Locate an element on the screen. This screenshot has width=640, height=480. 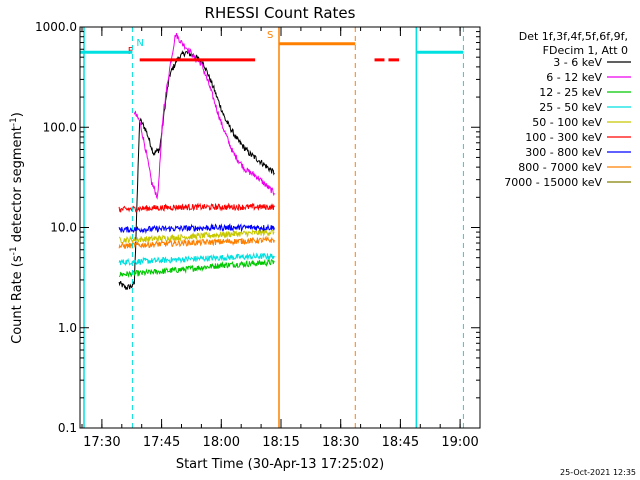
series-line-50-100-kev is located at coordinates (197, 235).